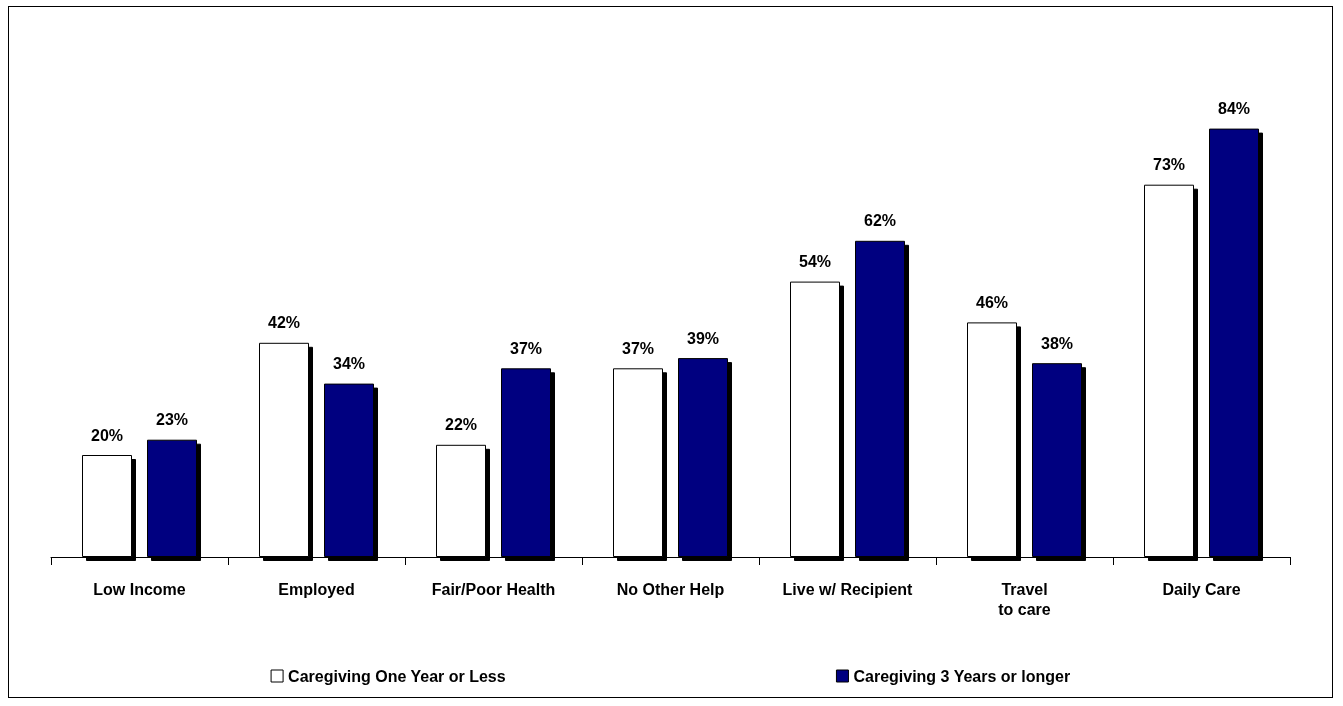  What do you see at coordinates (107, 435) in the screenshot?
I see `data-label: 20%` at bounding box center [107, 435].